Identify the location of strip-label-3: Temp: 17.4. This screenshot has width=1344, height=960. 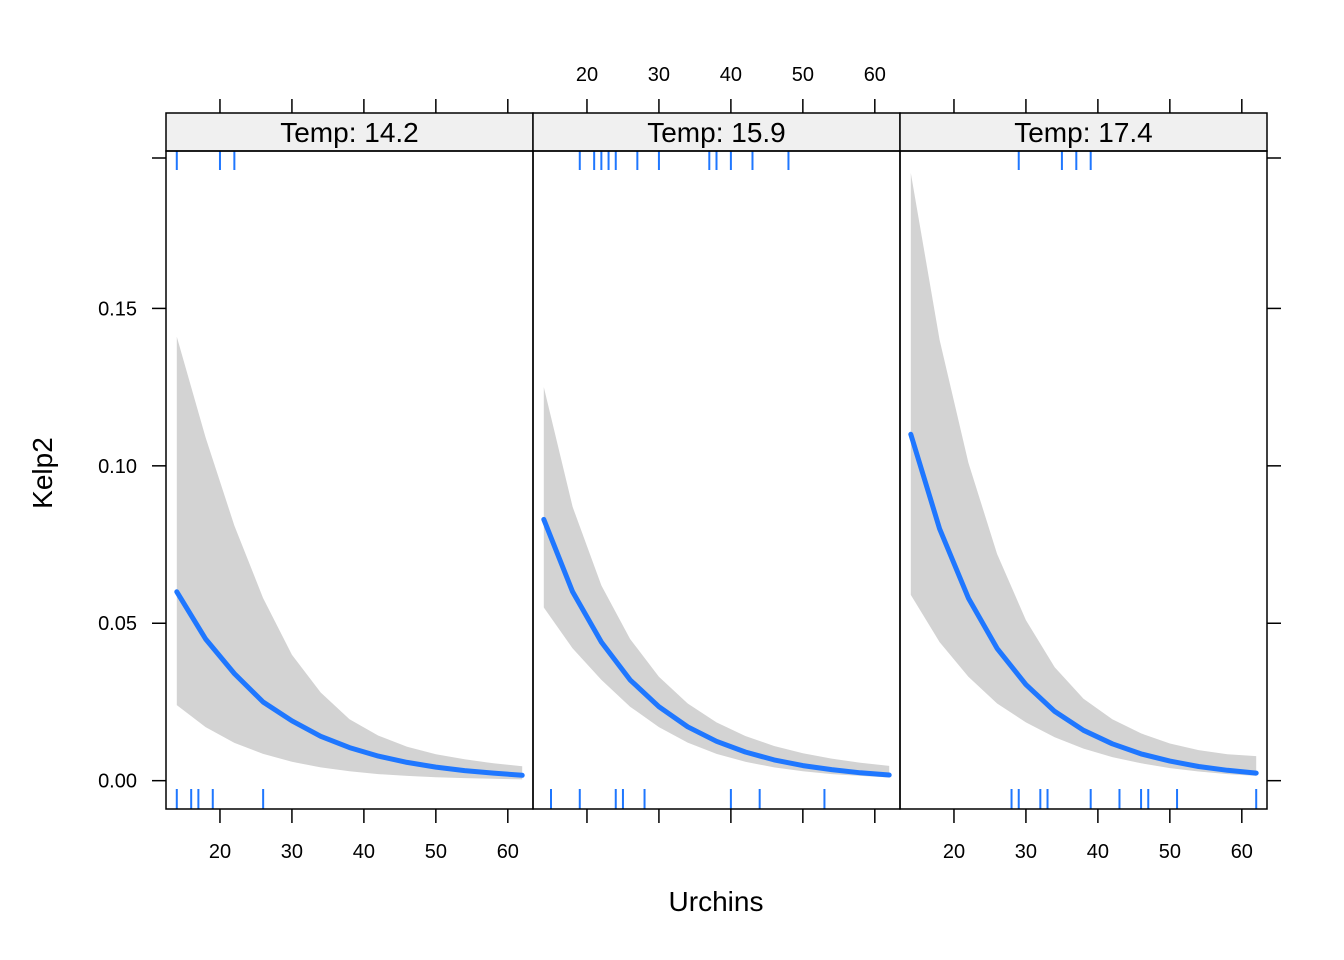
(1083, 132).